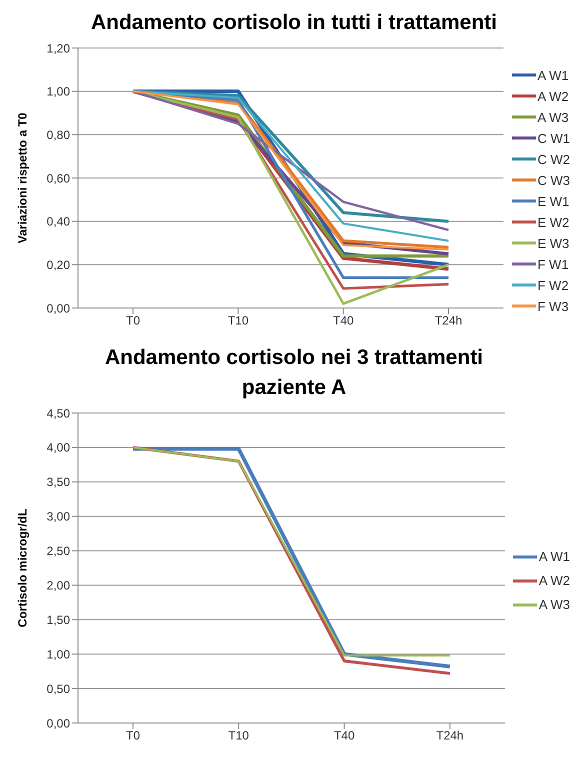 The width and height of the screenshot is (588, 772). What do you see at coordinates (58, 265) in the screenshot?
I see `y-tick-label: 0,20` at bounding box center [58, 265].